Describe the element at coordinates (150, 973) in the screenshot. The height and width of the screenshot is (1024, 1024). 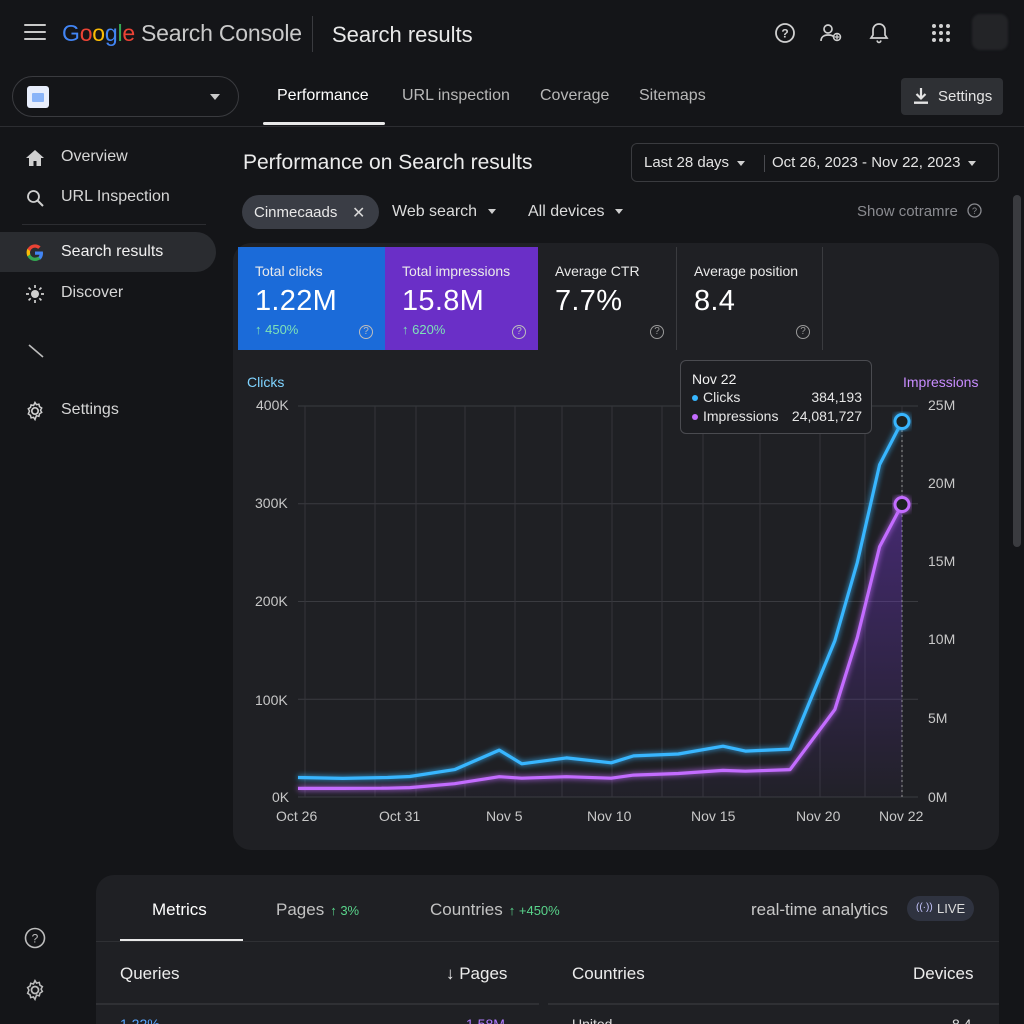
I see `column-header-queries: Queries` at that location.